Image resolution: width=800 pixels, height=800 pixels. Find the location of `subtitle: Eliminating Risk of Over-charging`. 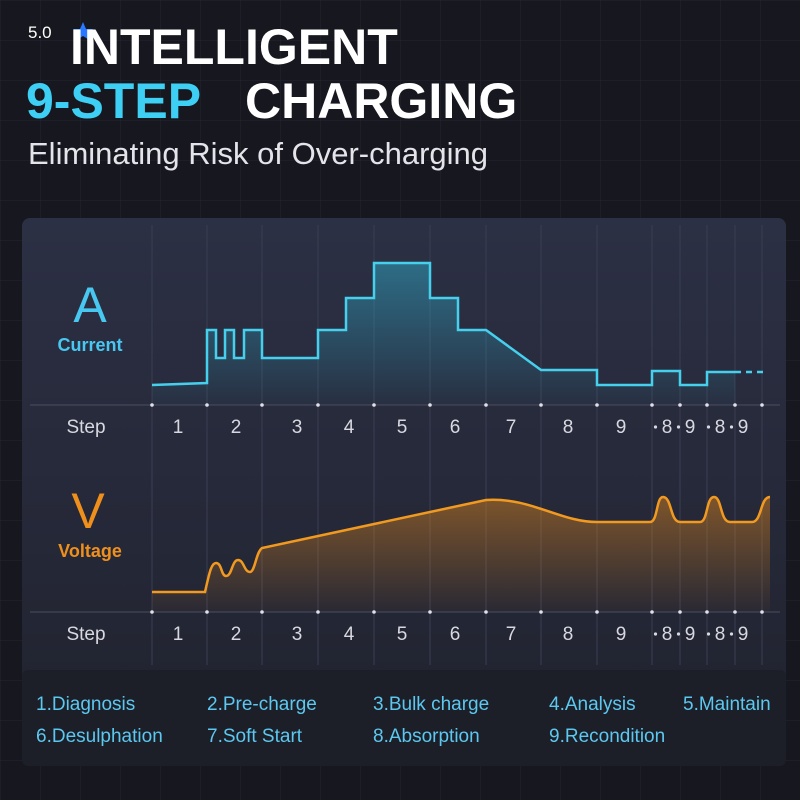

subtitle: Eliminating Risk of Over-charging is located at coordinates (258, 153).